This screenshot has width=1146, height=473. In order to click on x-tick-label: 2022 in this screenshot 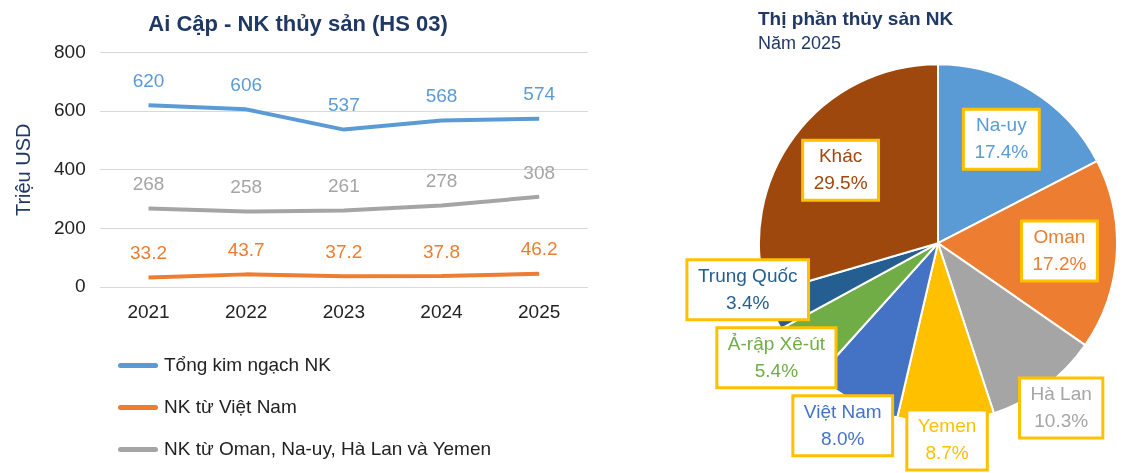, I will do `click(246, 311)`.